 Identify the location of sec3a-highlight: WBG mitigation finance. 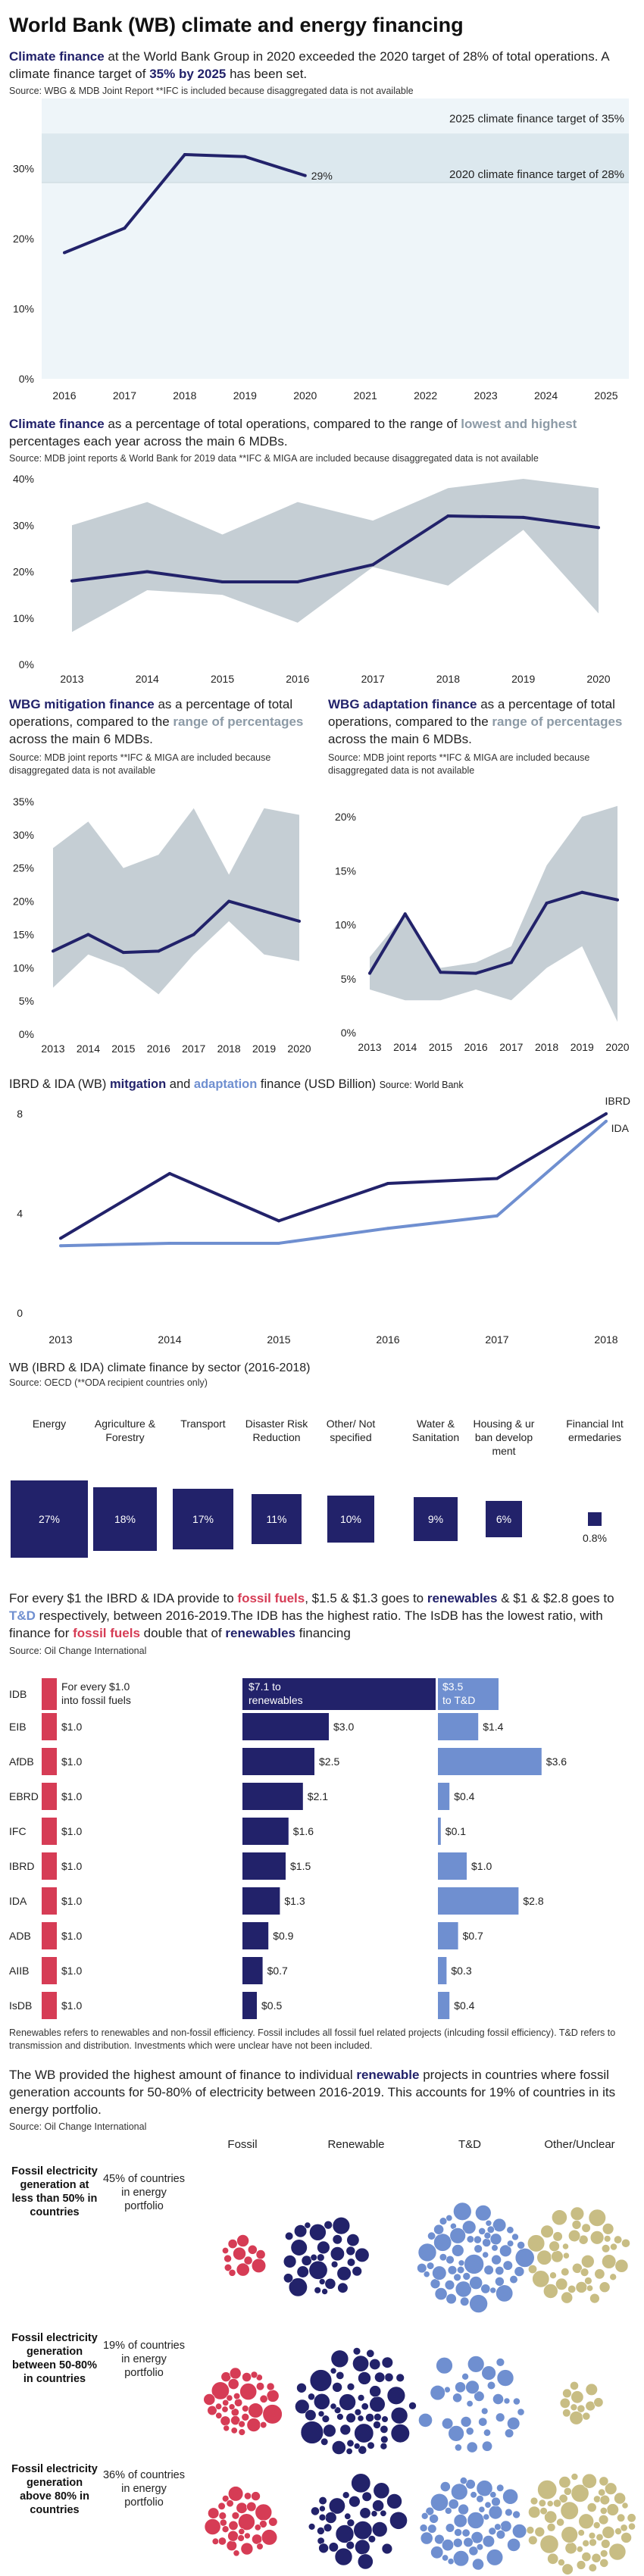
(82, 704).